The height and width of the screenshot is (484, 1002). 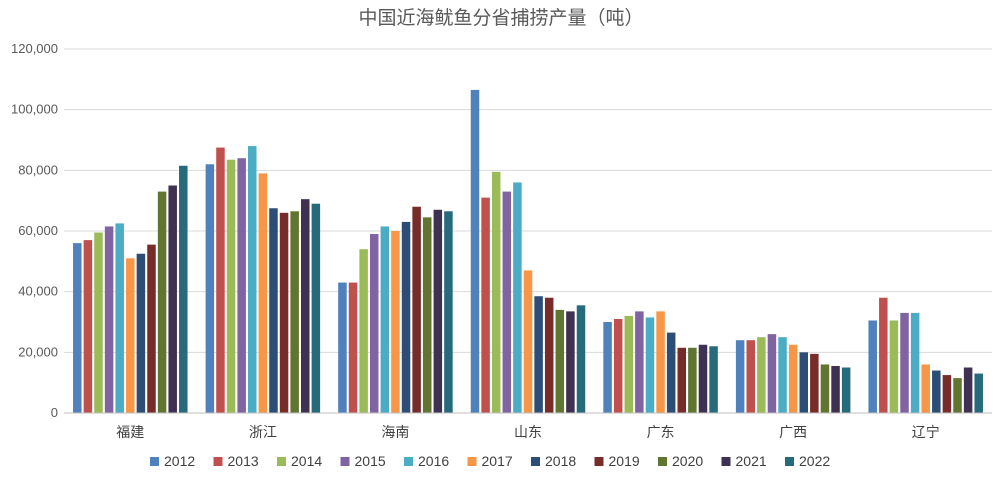 I want to click on bar-辽宁-2018, so click(x=936, y=391).